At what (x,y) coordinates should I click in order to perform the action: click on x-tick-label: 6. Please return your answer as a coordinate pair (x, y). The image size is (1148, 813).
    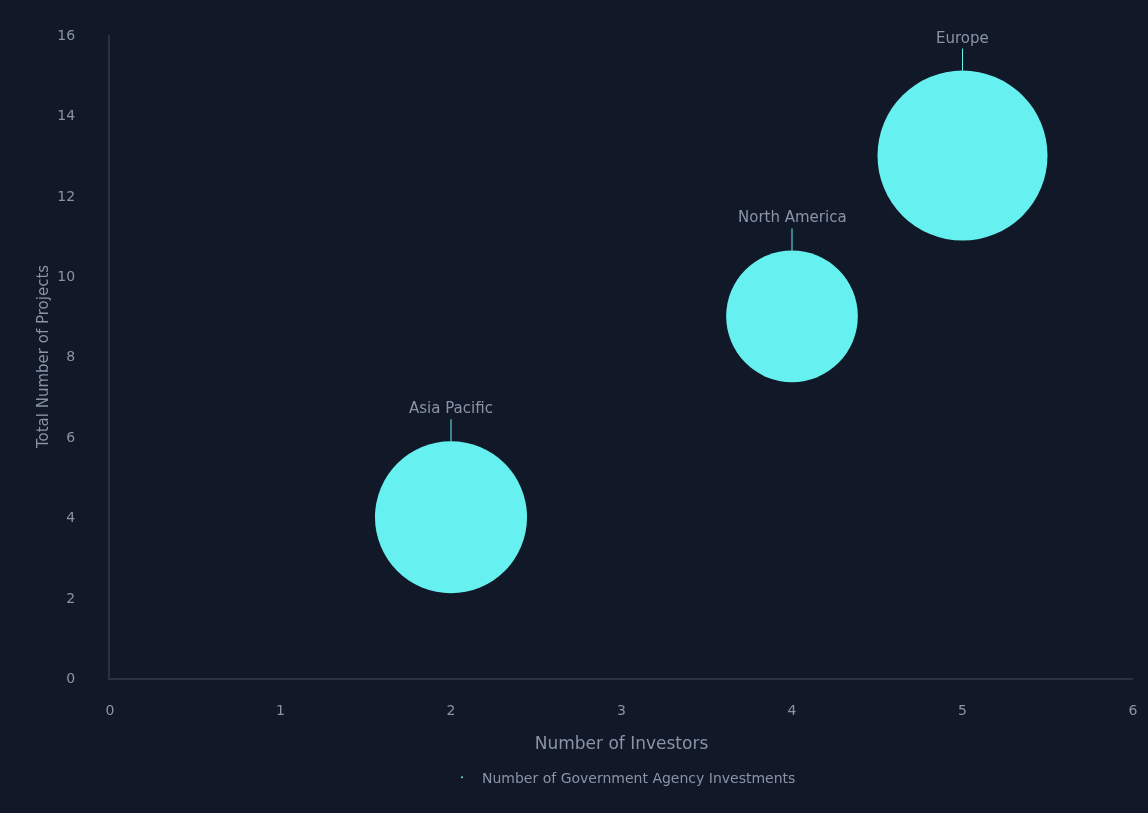
    Looking at the image, I should click on (1133, 709).